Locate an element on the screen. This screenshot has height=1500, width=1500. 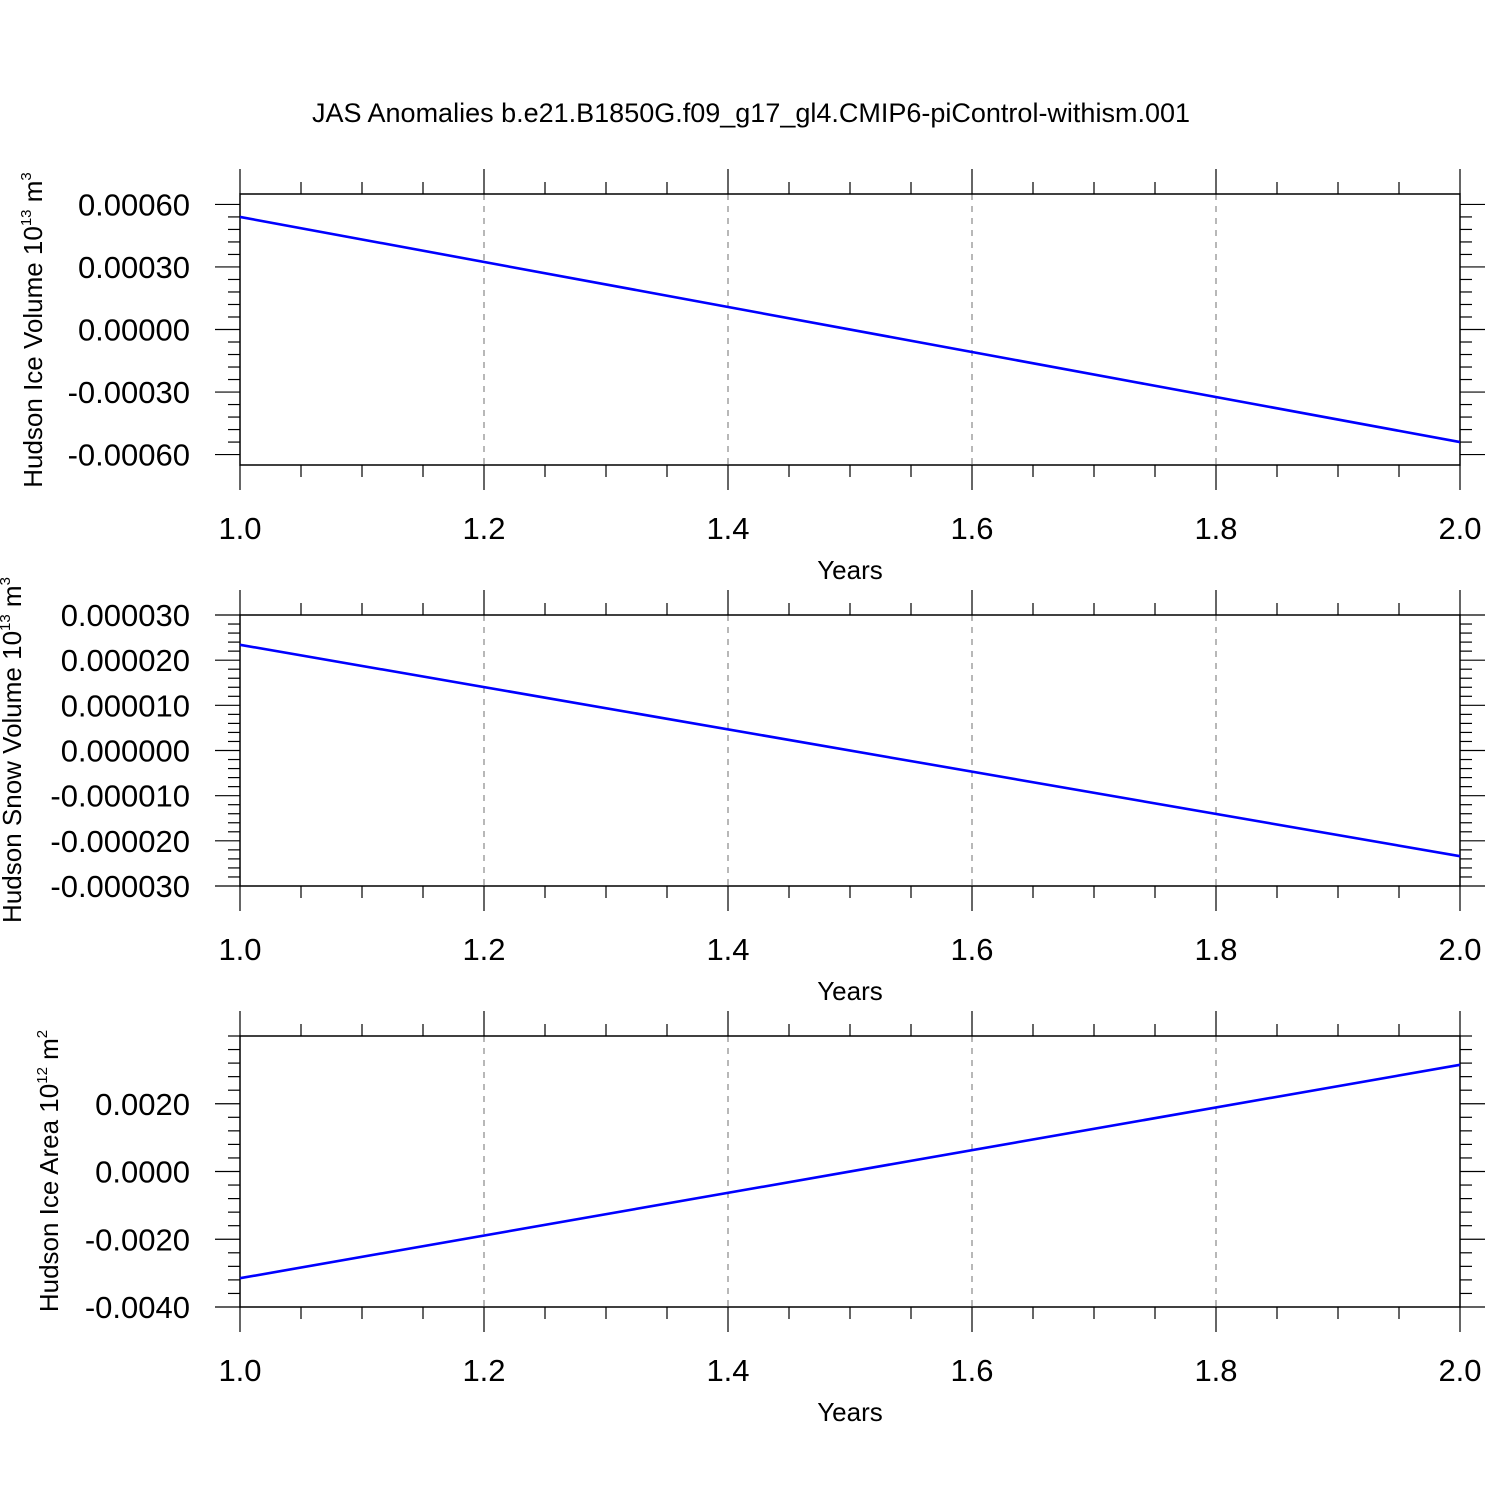
y-tick-label: -0.0040 is located at coordinates (137, 1307).